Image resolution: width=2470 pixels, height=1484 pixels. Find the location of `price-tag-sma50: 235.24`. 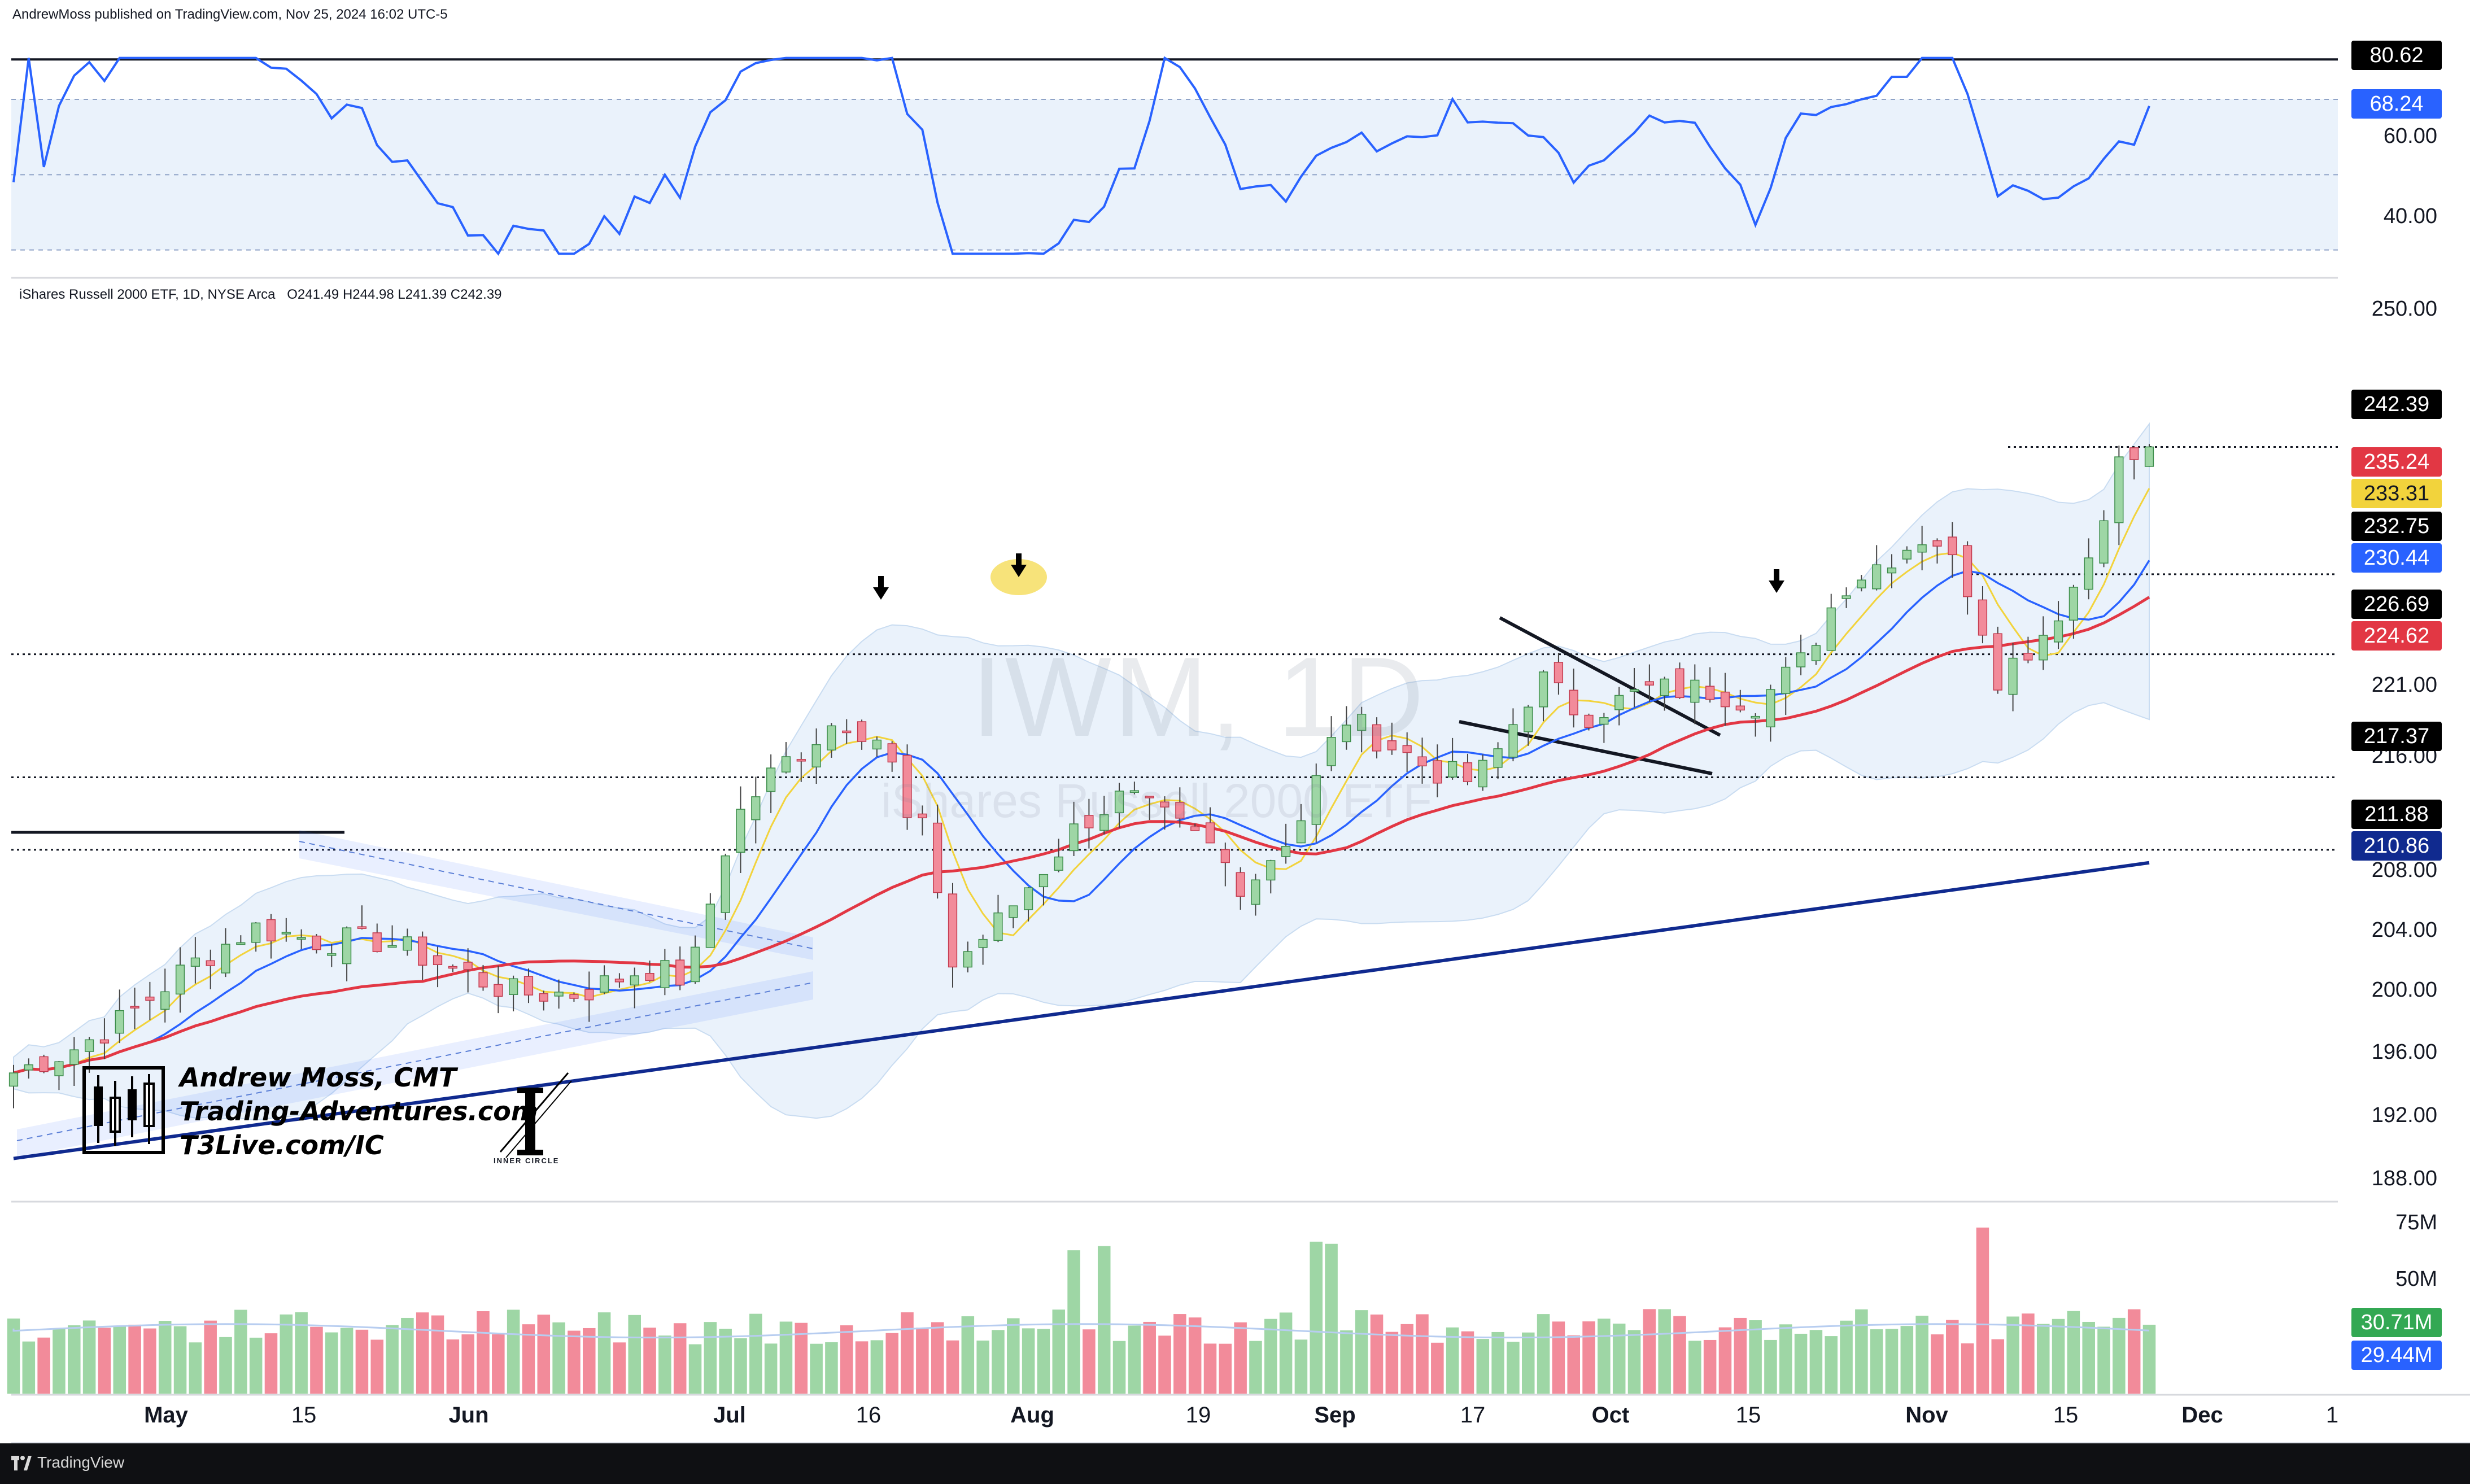

price-tag-sma50: 235.24 is located at coordinates (2396, 462).